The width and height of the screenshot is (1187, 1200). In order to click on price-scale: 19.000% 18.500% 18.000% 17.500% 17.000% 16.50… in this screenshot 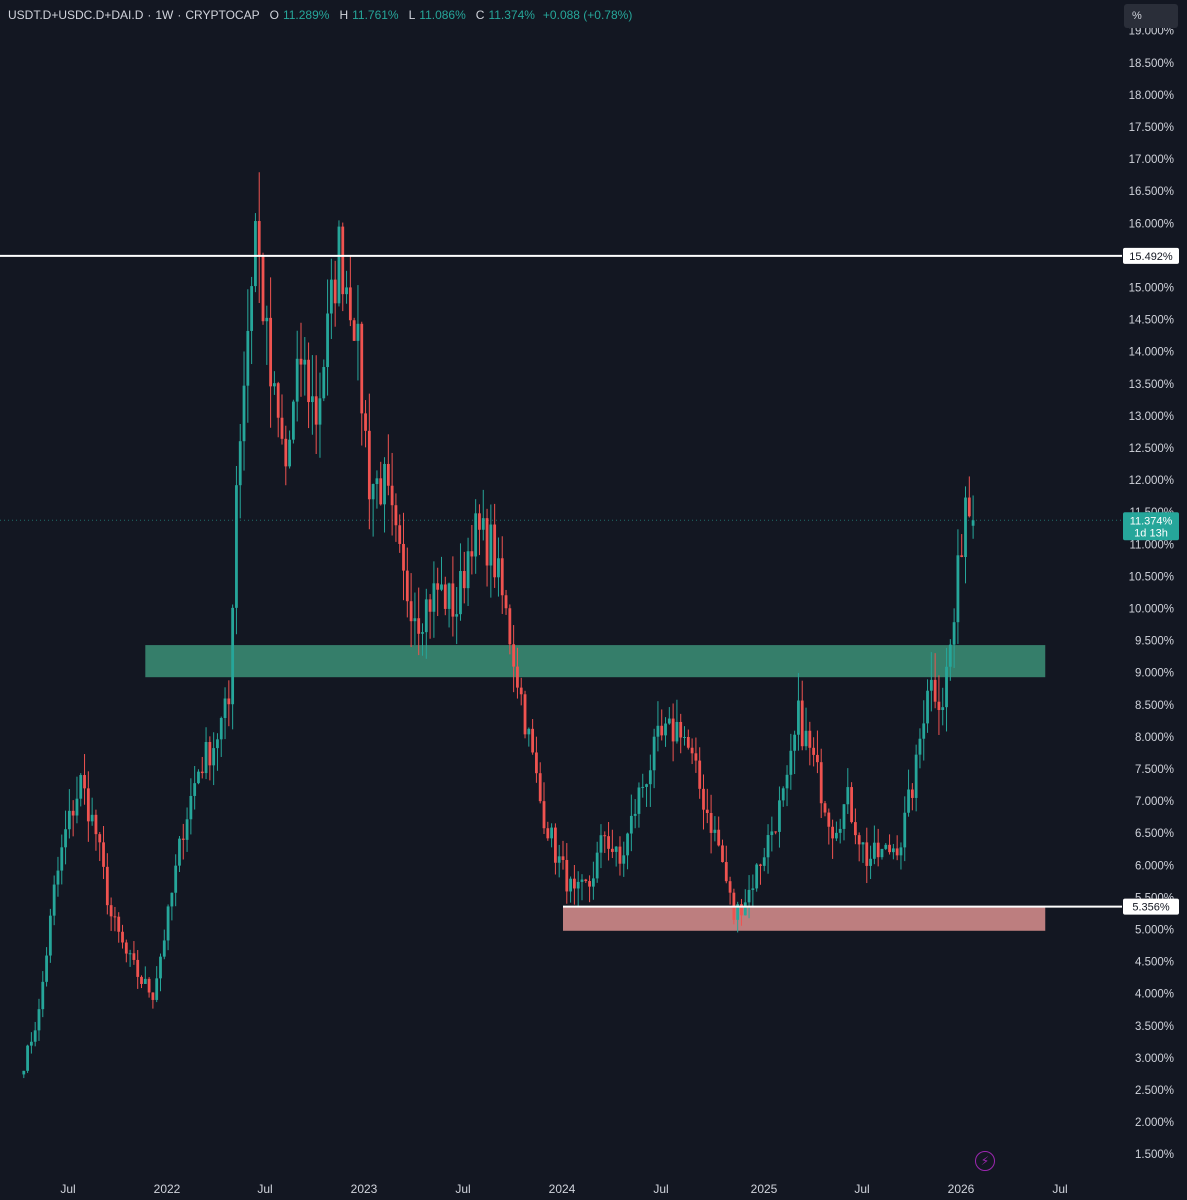, I will do `click(1154, 600)`.